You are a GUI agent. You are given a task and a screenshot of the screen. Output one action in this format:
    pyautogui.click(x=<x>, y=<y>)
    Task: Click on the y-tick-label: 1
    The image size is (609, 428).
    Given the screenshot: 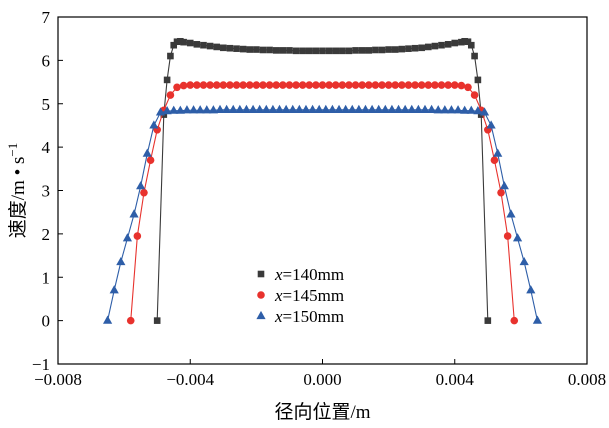 What is the action you would take?
    pyautogui.click(x=46, y=277)
    